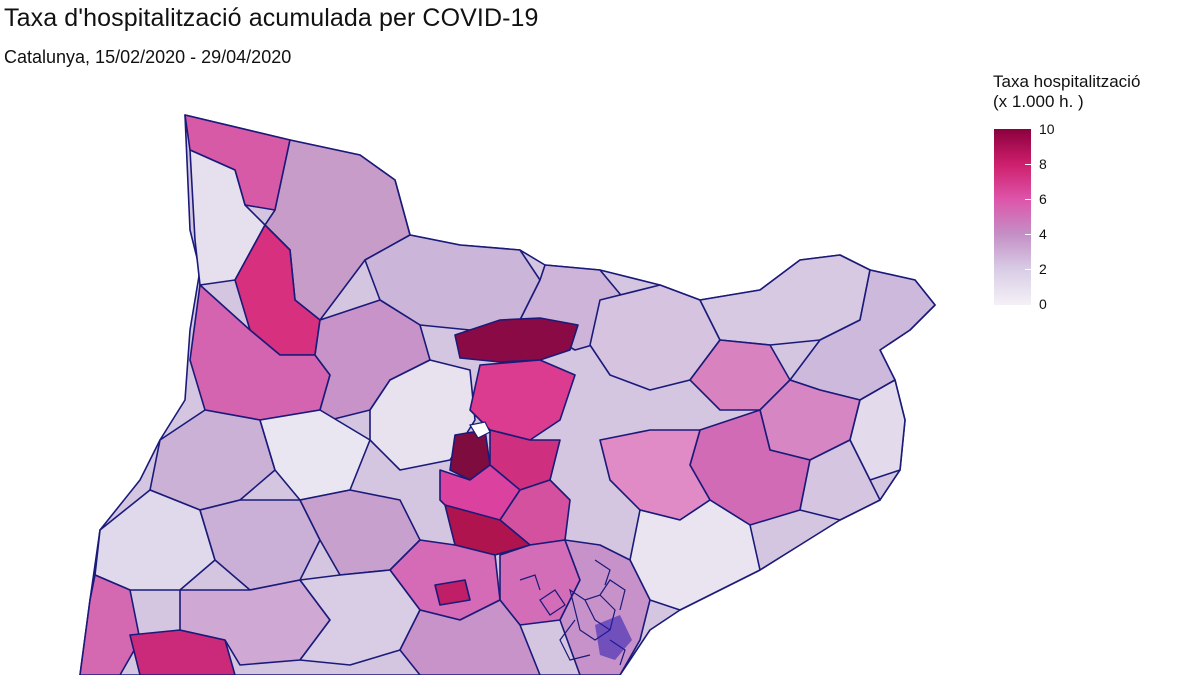 Image resolution: width=1200 pixels, height=675 pixels. I want to click on legend-colorbar, so click(1012, 217).